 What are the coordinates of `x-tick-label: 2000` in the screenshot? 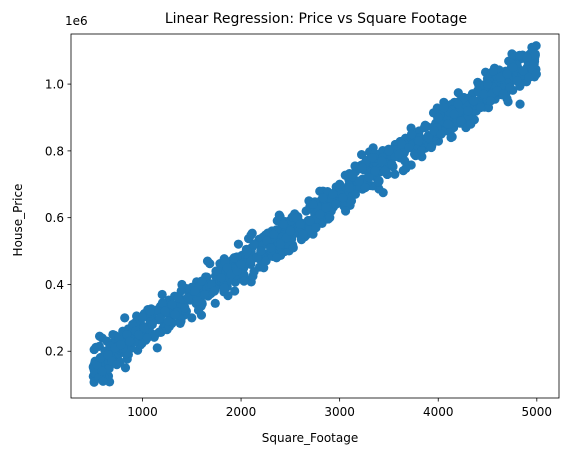 It's located at (241, 412).